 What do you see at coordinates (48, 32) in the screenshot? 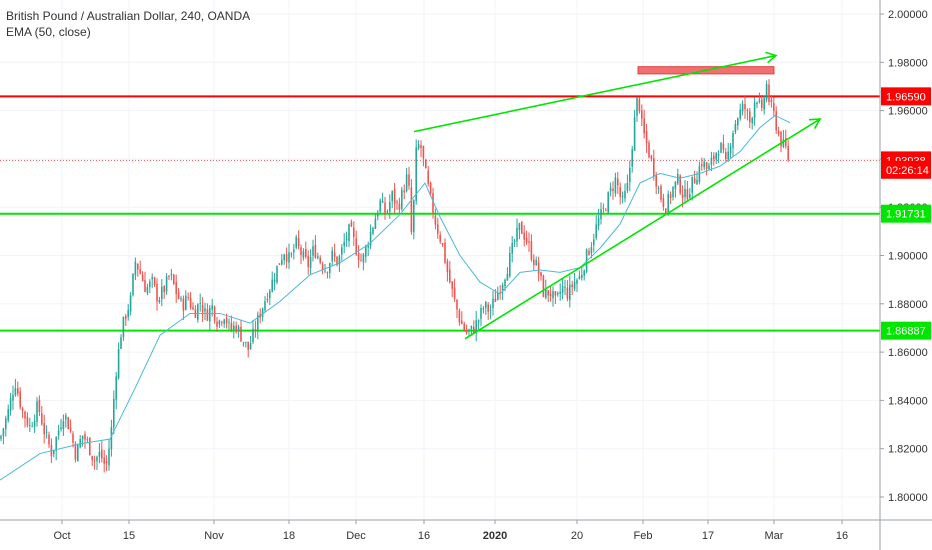
I see `indicator-label: EMA (50, close)` at bounding box center [48, 32].